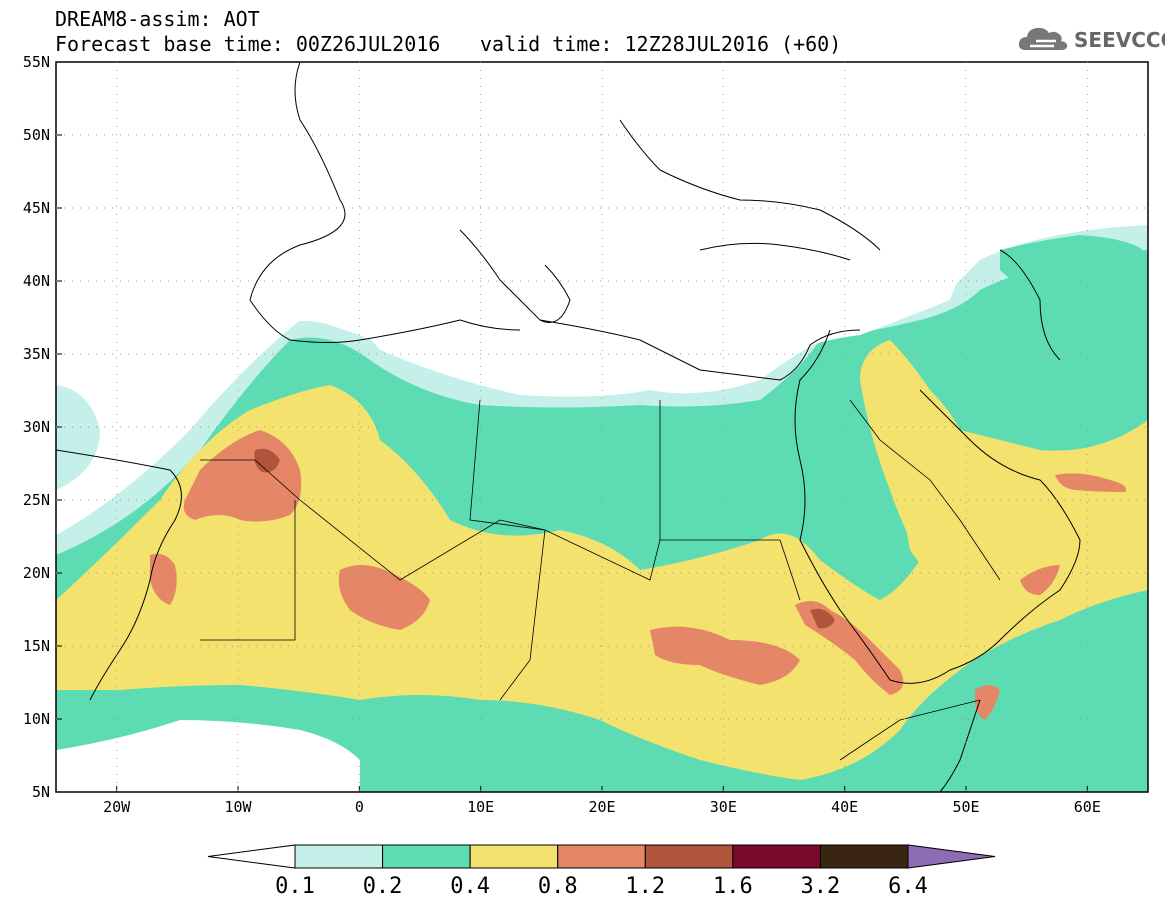  I want to click on colorbar-label: 6.4, so click(908, 886).